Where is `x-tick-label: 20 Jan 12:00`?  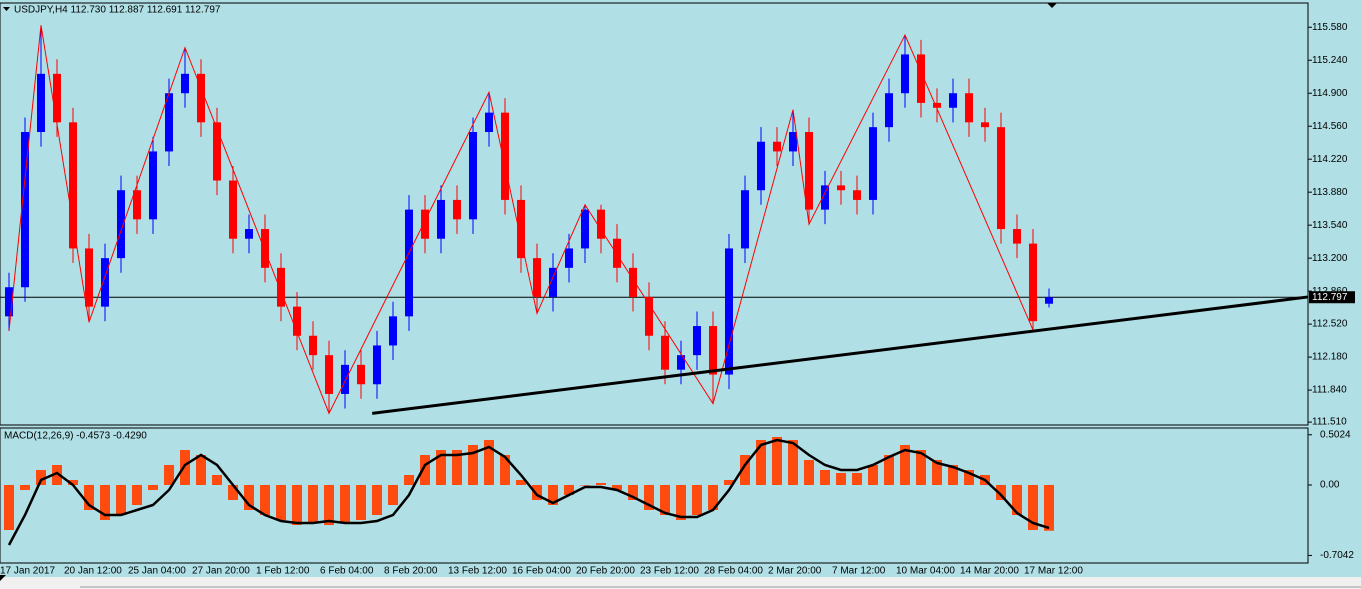 x-tick-label: 20 Jan 12:00 is located at coordinates (93, 571).